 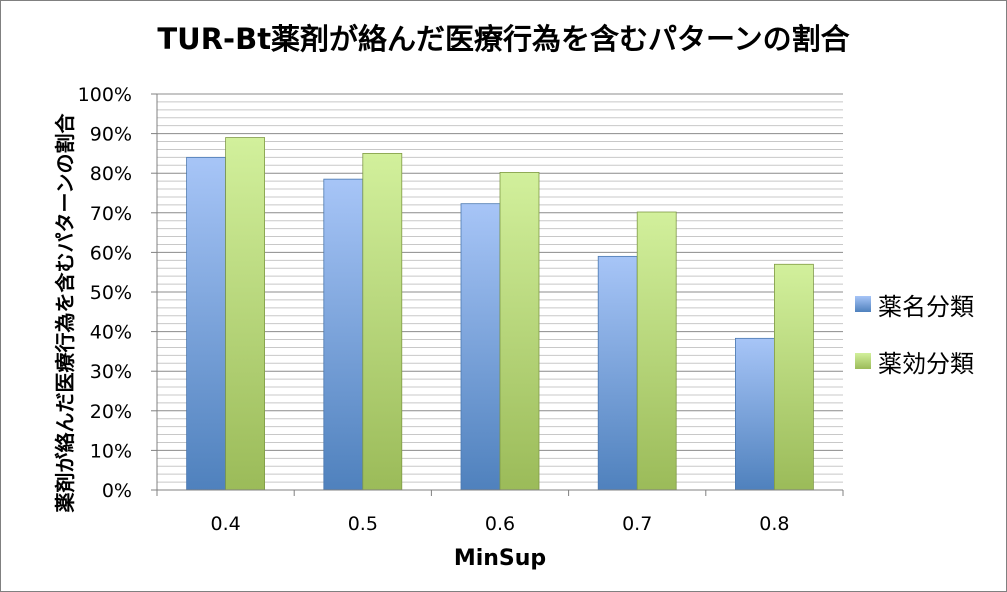 What do you see at coordinates (926, 306) in the screenshot?
I see `legend-label-drug-name: 薬名分類` at bounding box center [926, 306].